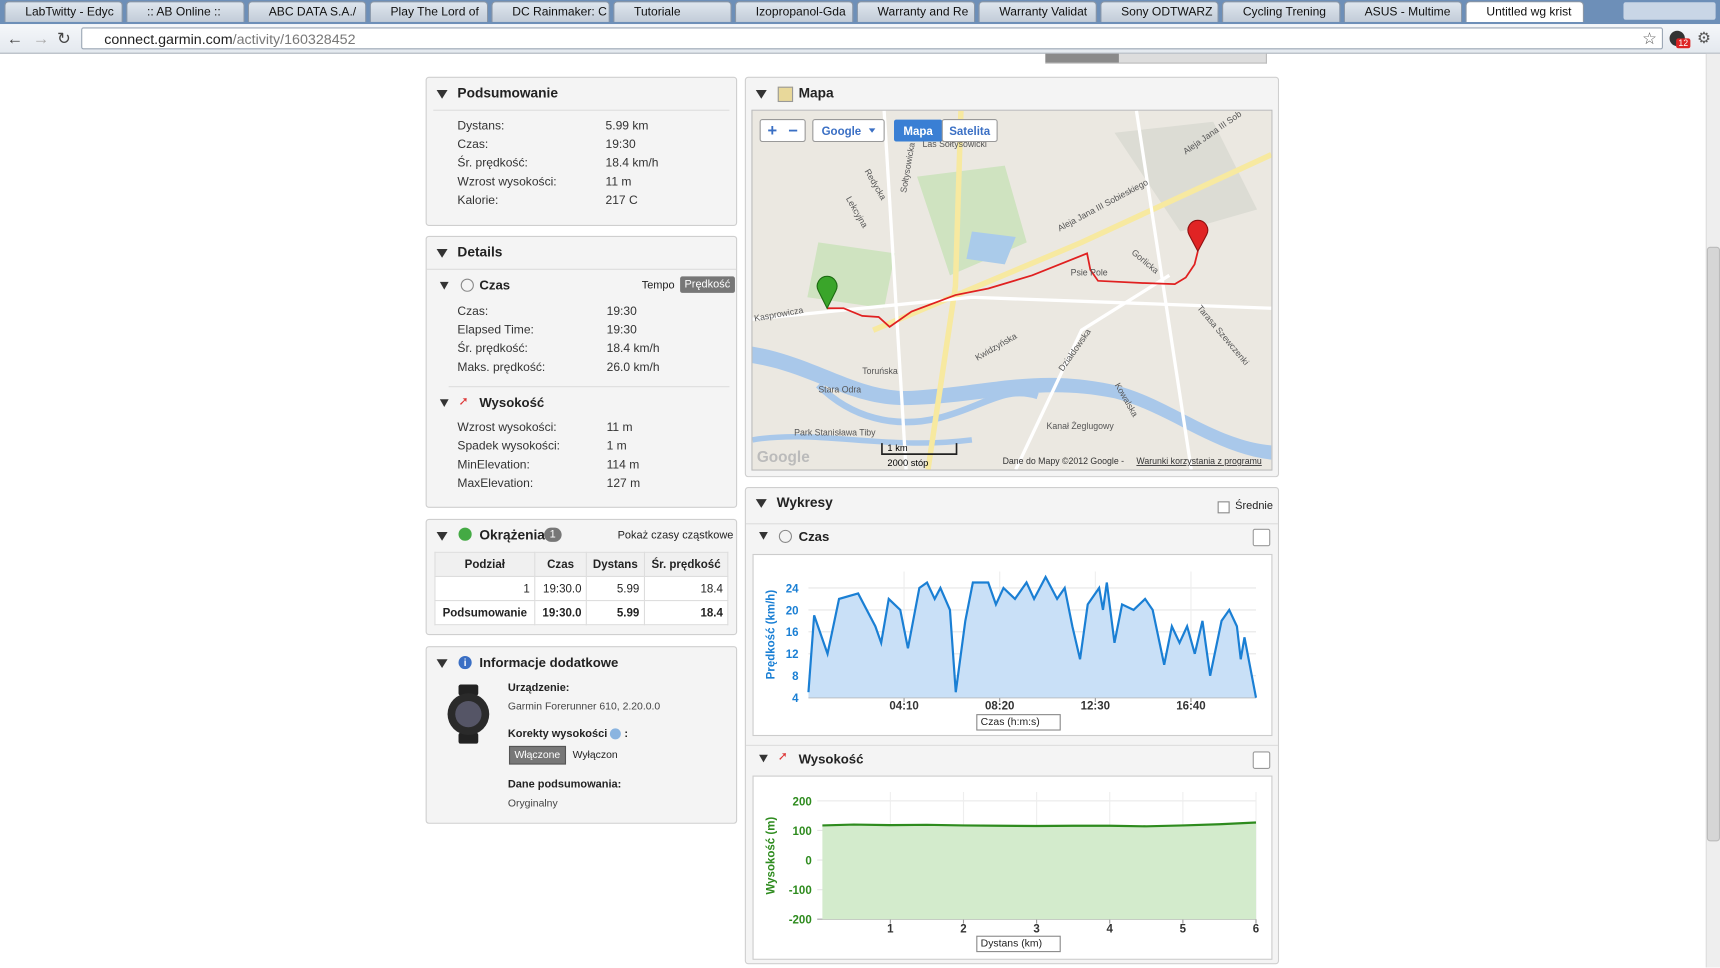 This screenshot has height=968, width=1720. Describe the element at coordinates (792, 611) in the screenshot. I see `y-tick-label: 20` at that location.